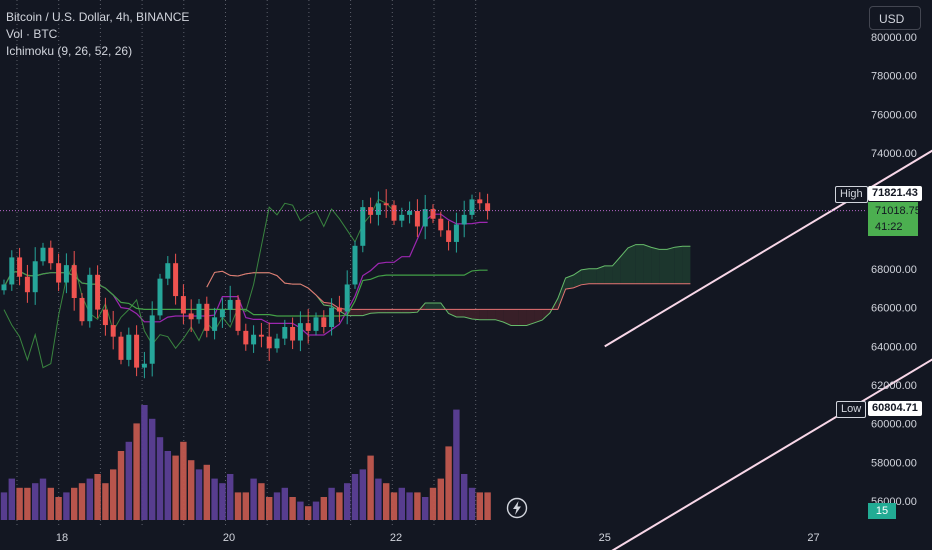 This screenshot has height=550, width=932. Describe the element at coordinates (396, 538) in the screenshot. I see `time-tick-label: 22` at that location.